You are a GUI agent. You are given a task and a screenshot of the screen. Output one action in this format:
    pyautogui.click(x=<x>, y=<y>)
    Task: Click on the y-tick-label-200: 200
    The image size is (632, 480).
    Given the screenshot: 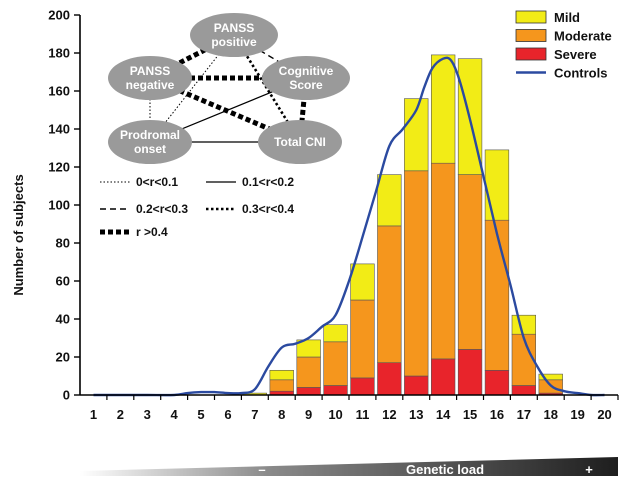 What is the action you would take?
    pyautogui.click(x=59, y=15)
    